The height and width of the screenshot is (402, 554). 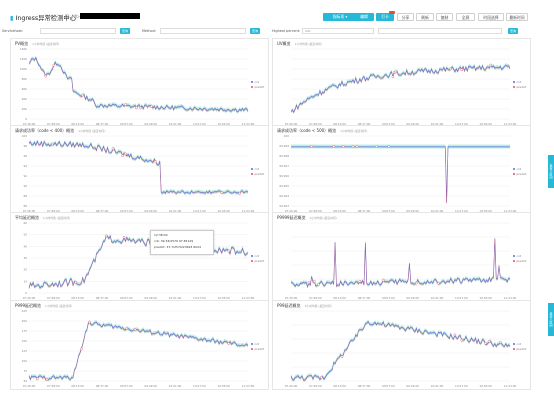 I want to click on side-tab-lower: 自定义区间, so click(x=551, y=319).